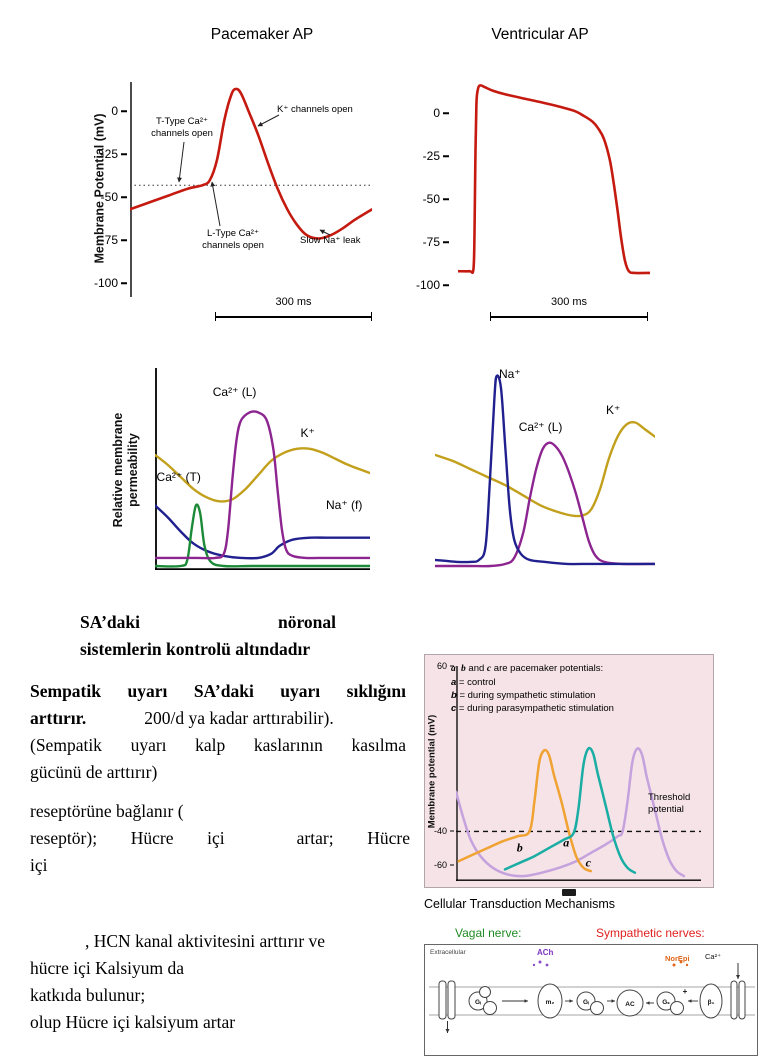 The width and height of the screenshot is (768, 1057). Describe the element at coordinates (680, 963) in the screenshot. I see `norepi-vesicles` at that location.